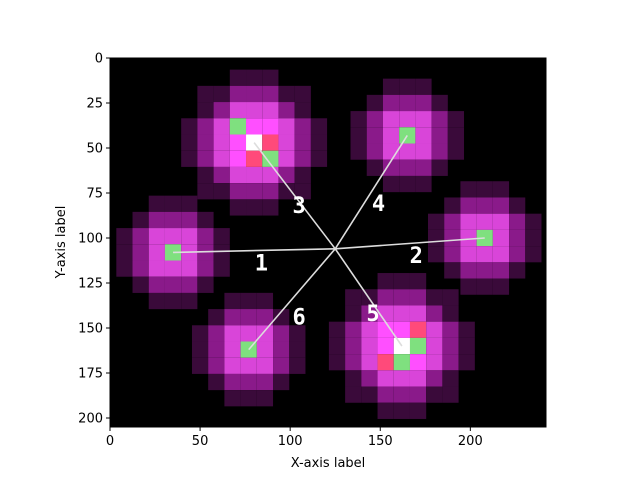  What do you see at coordinates (380, 441) in the screenshot?
I see `x-tick-label: 150` at bounding box center [380, 441].